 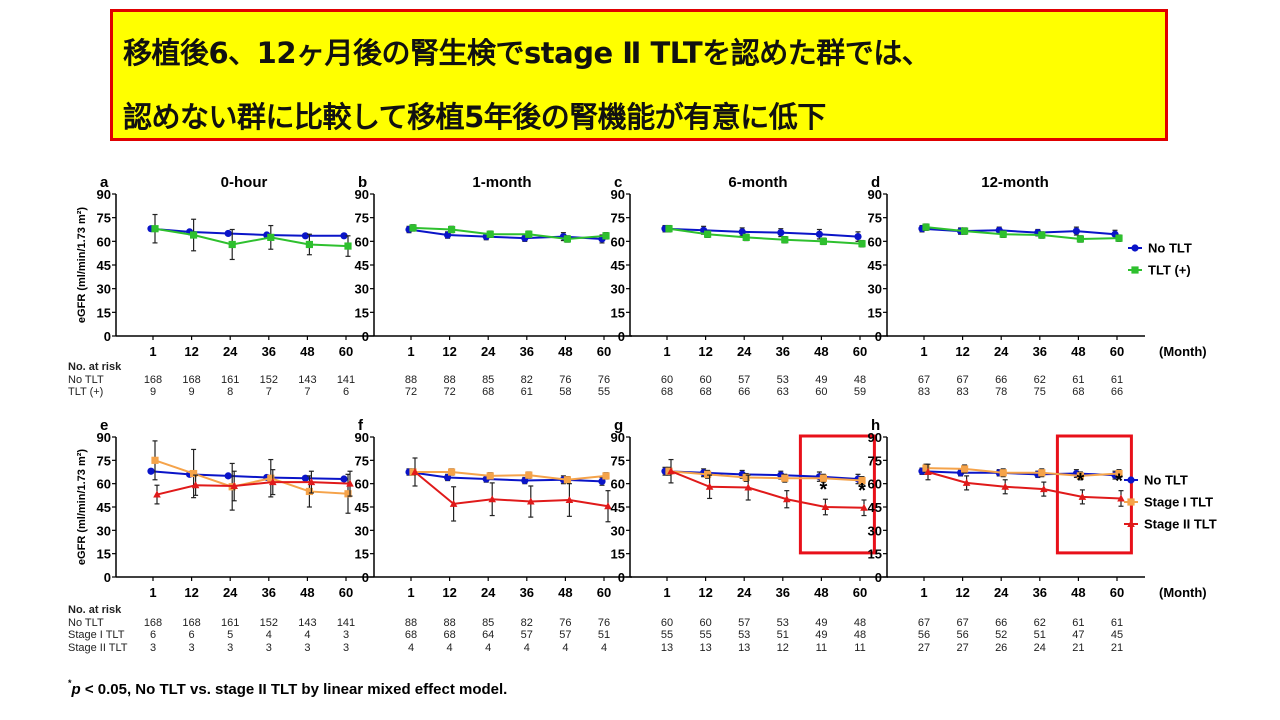 What do you see at coordinates (98, 647) in the screenshot?
I see `at-risk-label: Stage II TLT` at bounding box center [98, 647].